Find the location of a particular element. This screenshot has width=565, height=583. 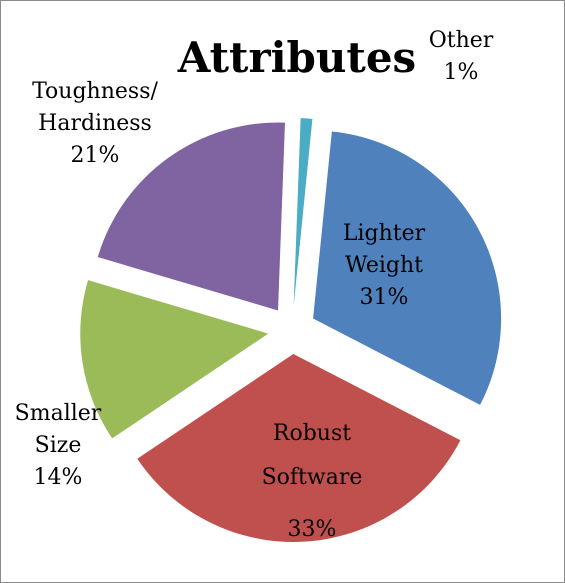

pie-slice-smaller-size is located at coordinates (174, 359).